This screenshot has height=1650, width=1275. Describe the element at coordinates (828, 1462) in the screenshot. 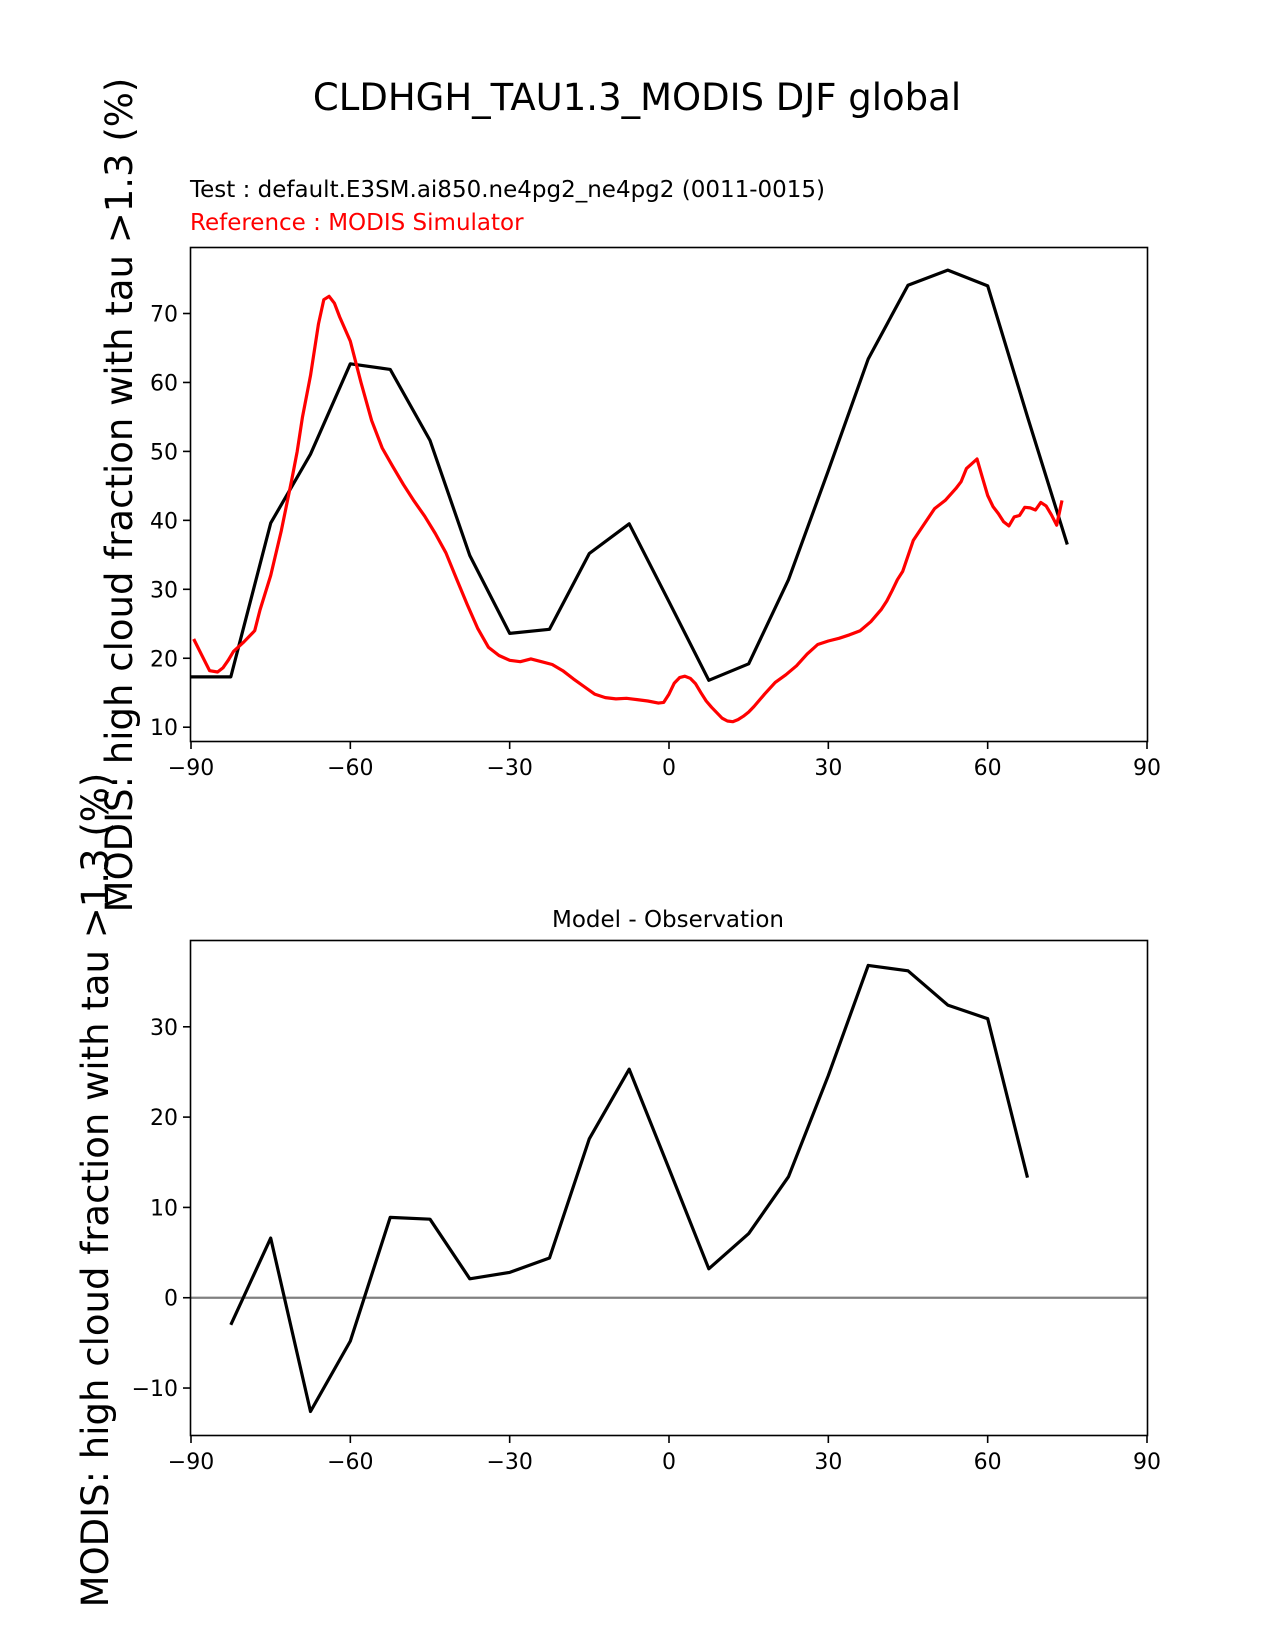

I see `bottom-x-tick-label: 30` at that location.